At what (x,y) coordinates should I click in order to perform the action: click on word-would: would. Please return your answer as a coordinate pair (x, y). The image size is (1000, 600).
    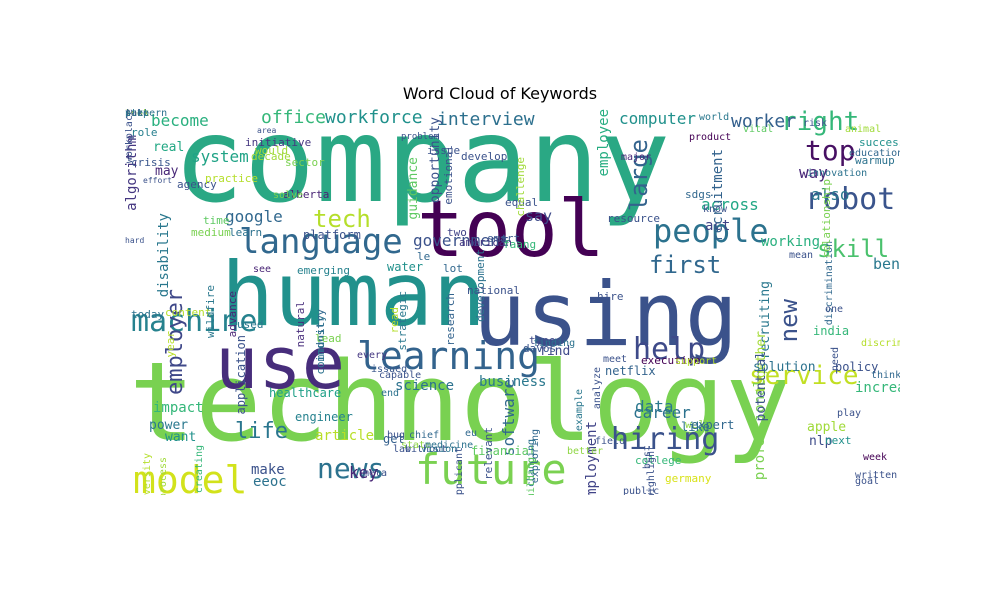
    Looking at the image, I should click on (272, 150).